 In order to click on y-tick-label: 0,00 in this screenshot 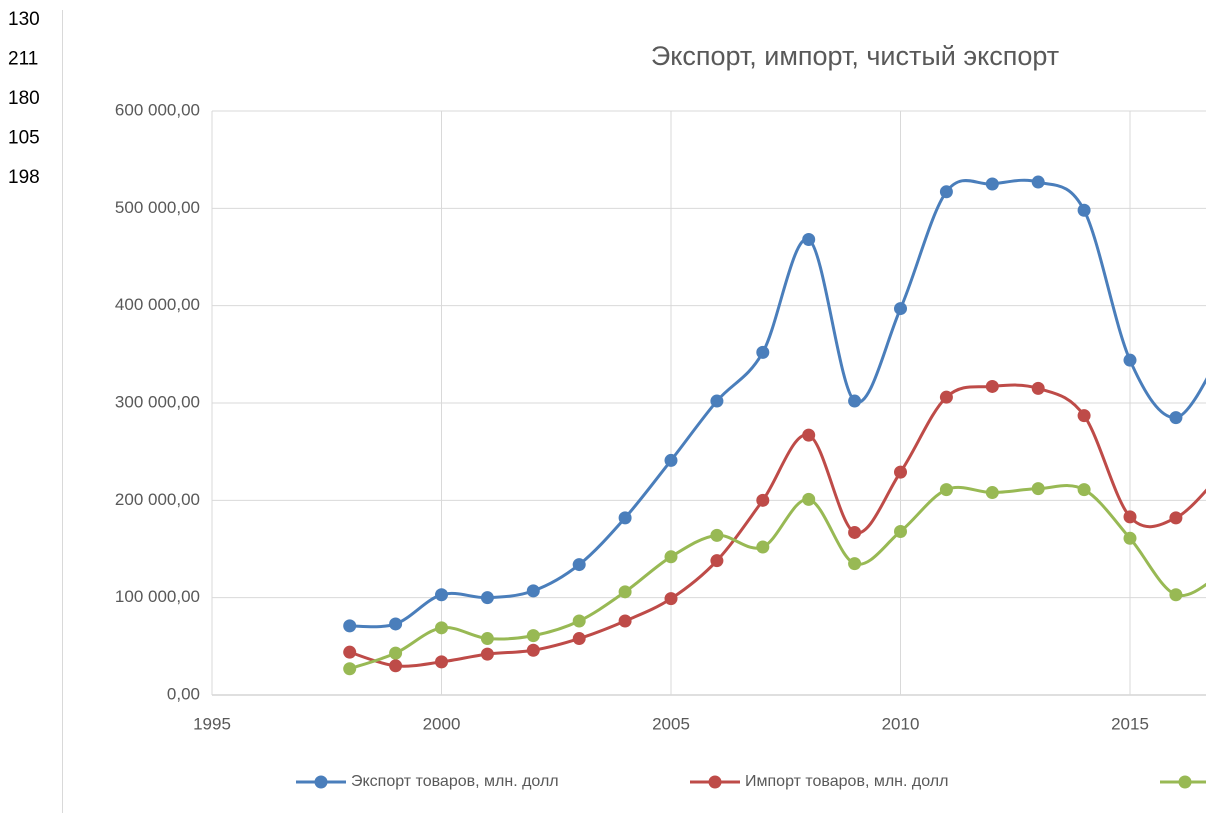, I will do `click(183, 693)`.